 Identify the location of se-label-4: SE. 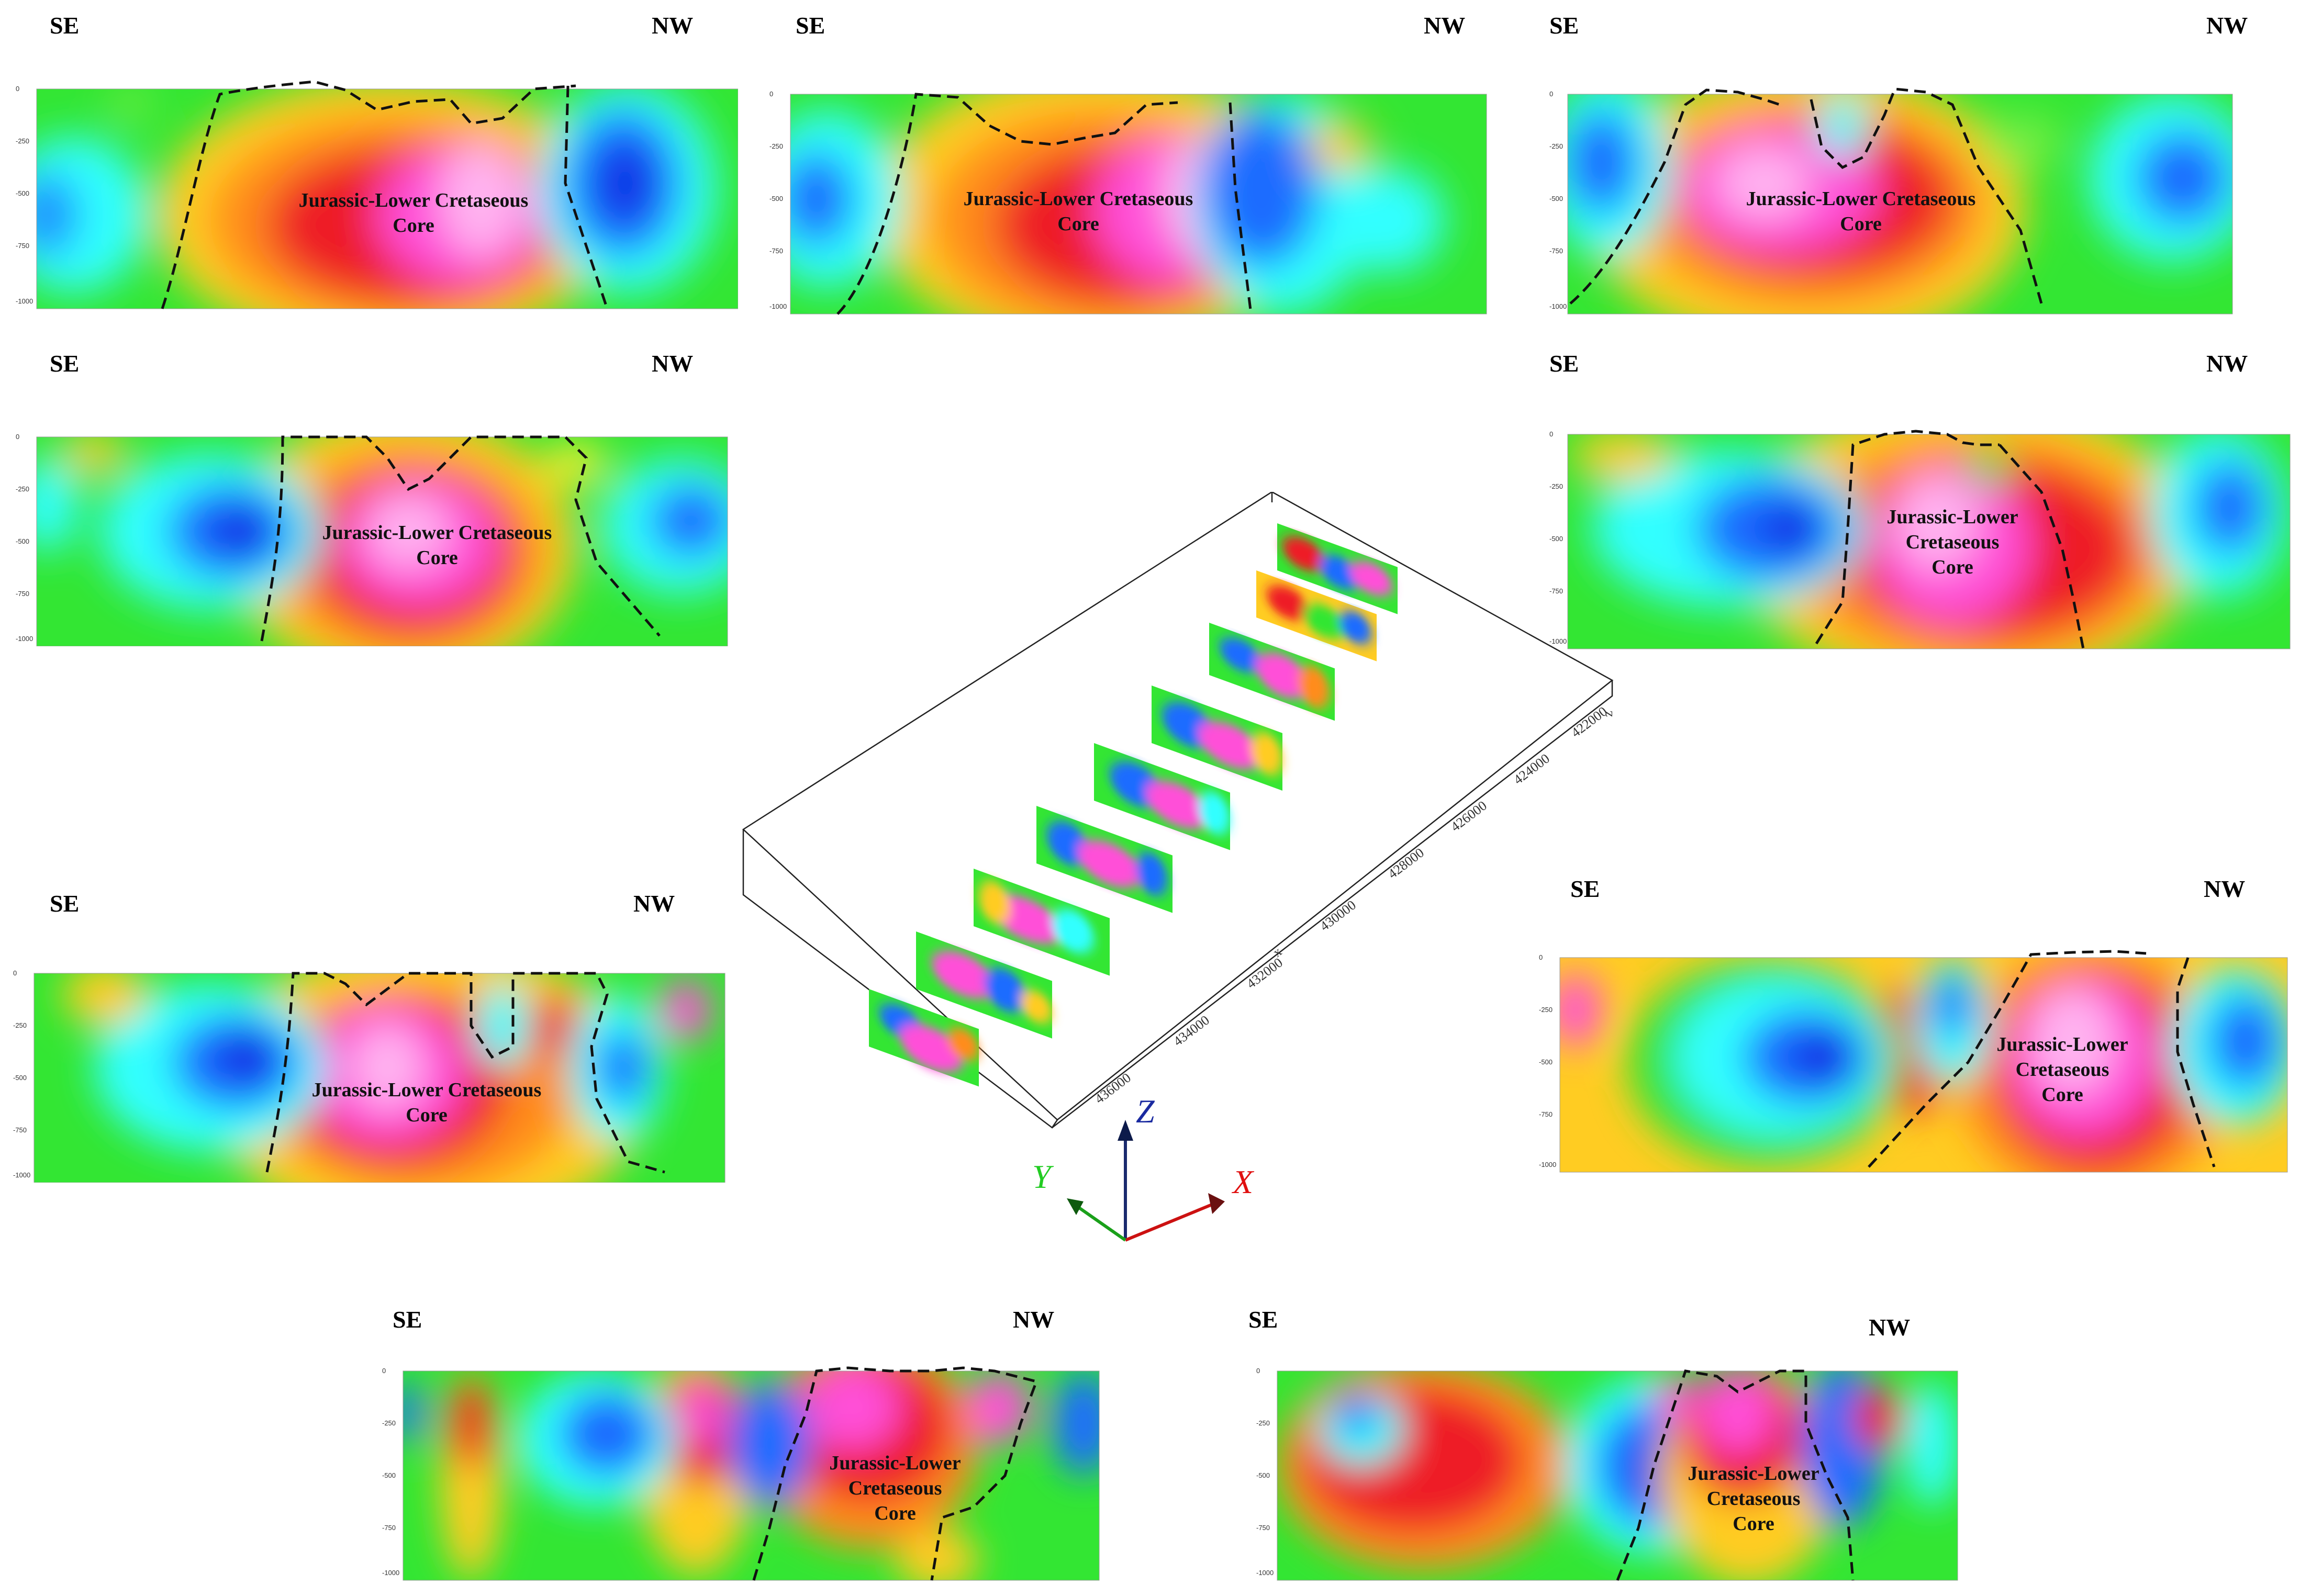
(65, 363).